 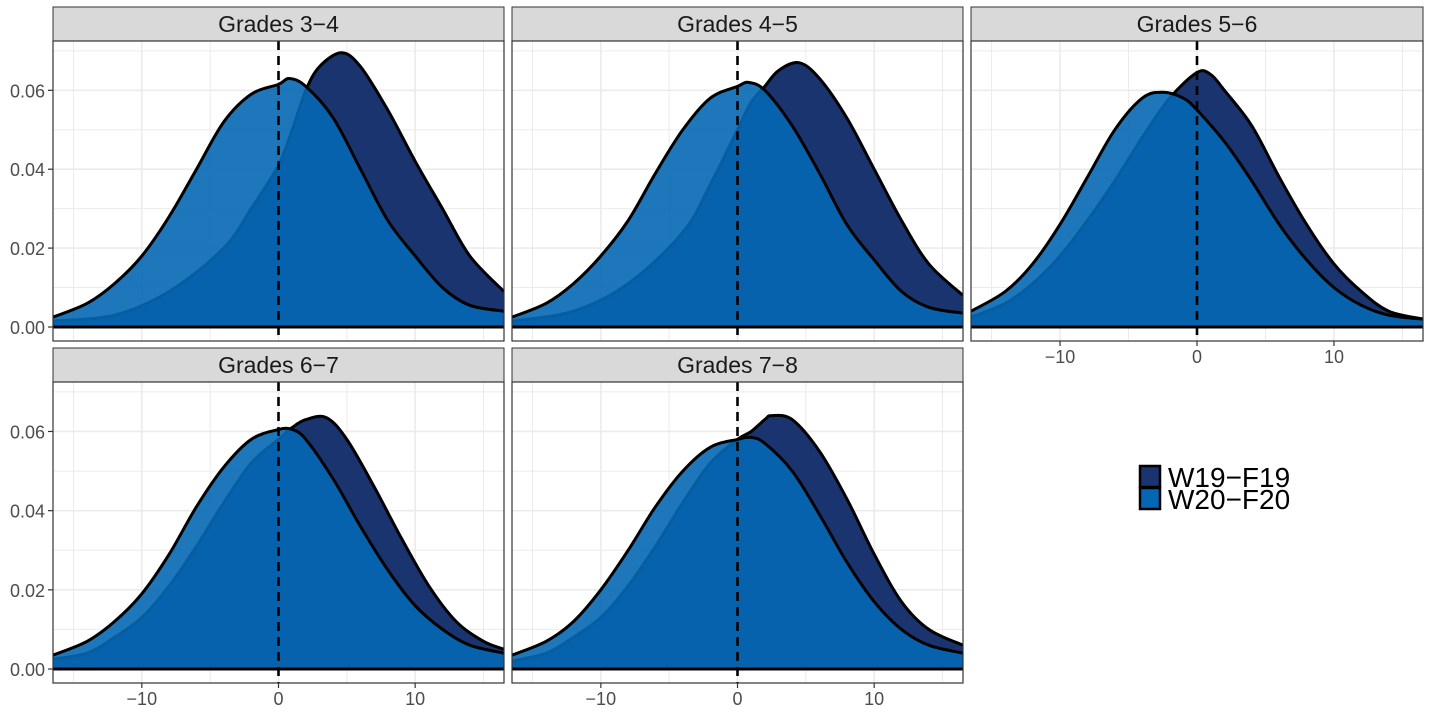 I want to click on facet-title: Grades 5−6, so click(x=1197, y=24).